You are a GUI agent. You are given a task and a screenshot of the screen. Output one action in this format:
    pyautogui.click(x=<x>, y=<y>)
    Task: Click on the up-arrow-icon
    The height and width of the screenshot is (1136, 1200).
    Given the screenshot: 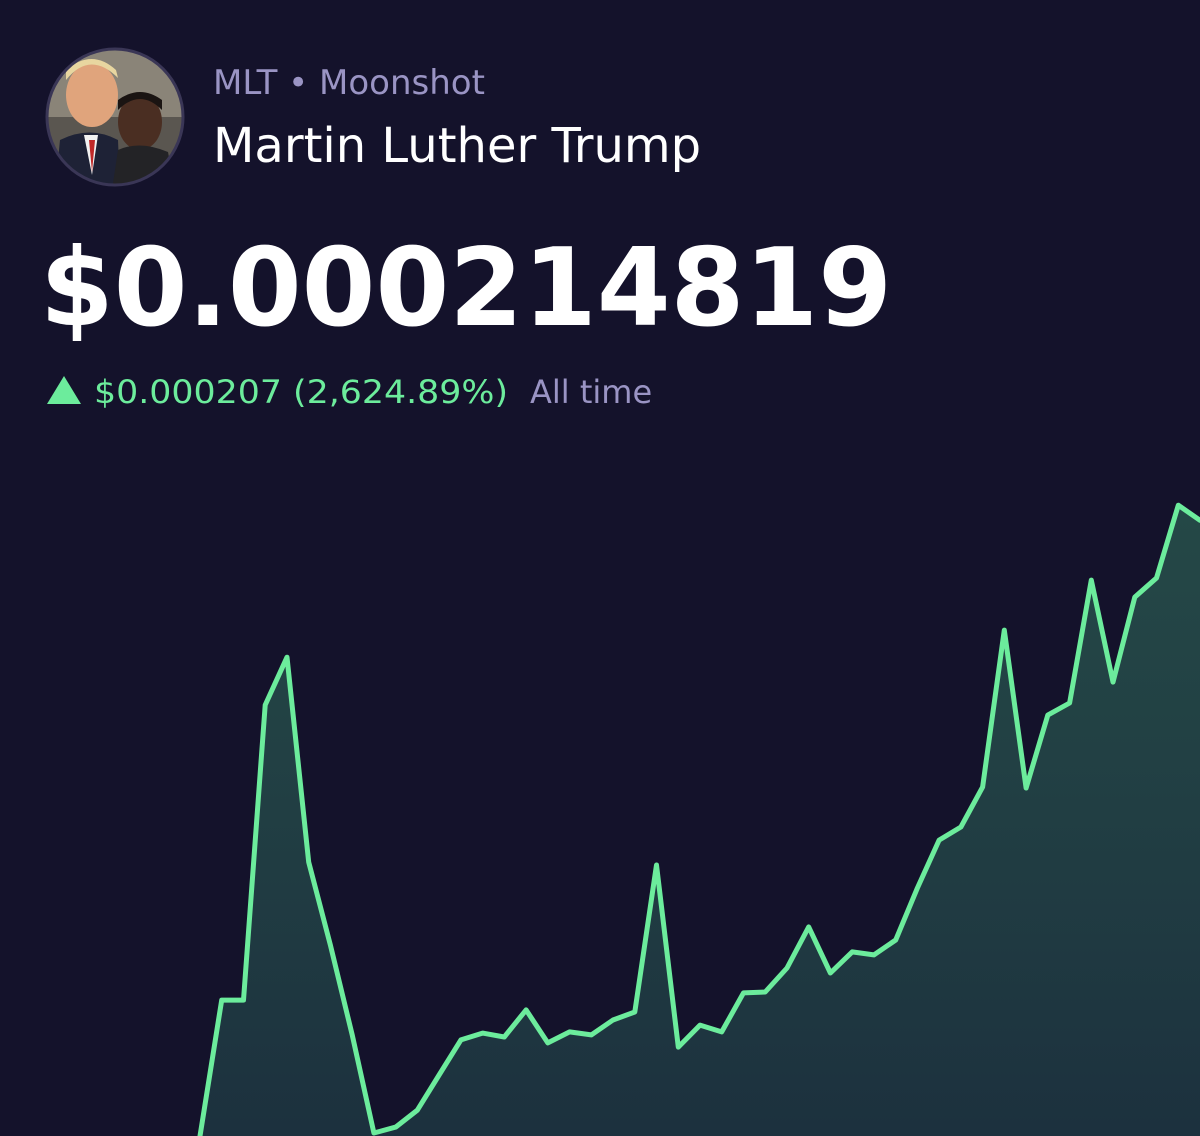 What is the action you would take?
    pyautogui.click(x=64, y=390)
    